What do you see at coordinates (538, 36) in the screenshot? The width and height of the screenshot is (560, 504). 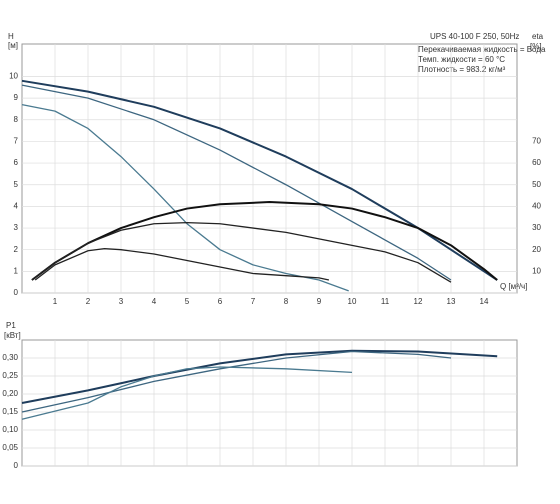 I see `y2-label: eta` at bounding box center [538, 36].